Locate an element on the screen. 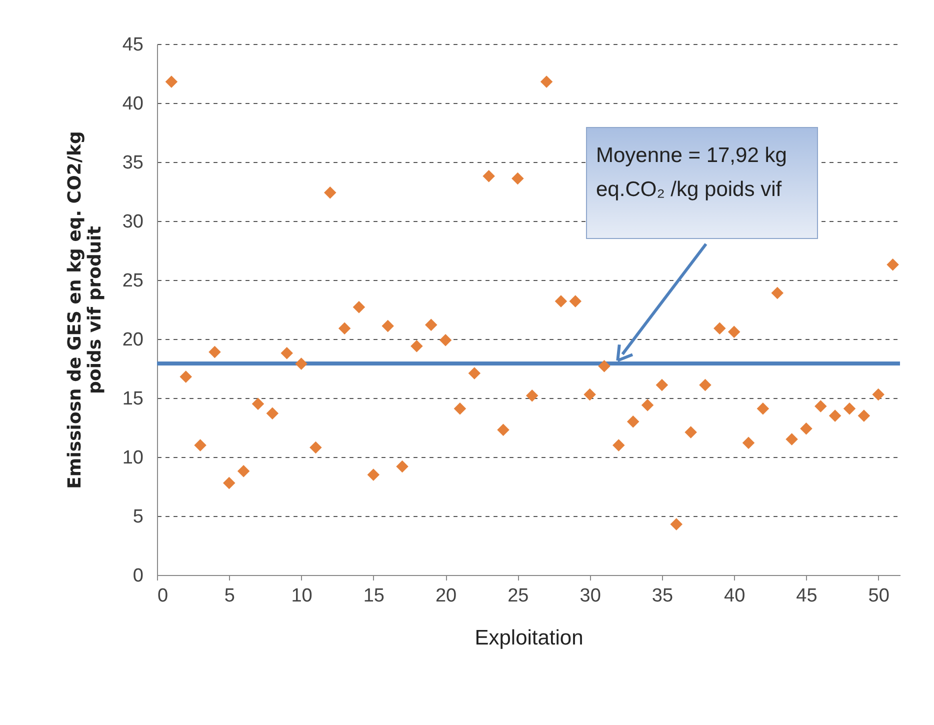  x-axis-title: Exploitation is located at coordinates (529, 638).